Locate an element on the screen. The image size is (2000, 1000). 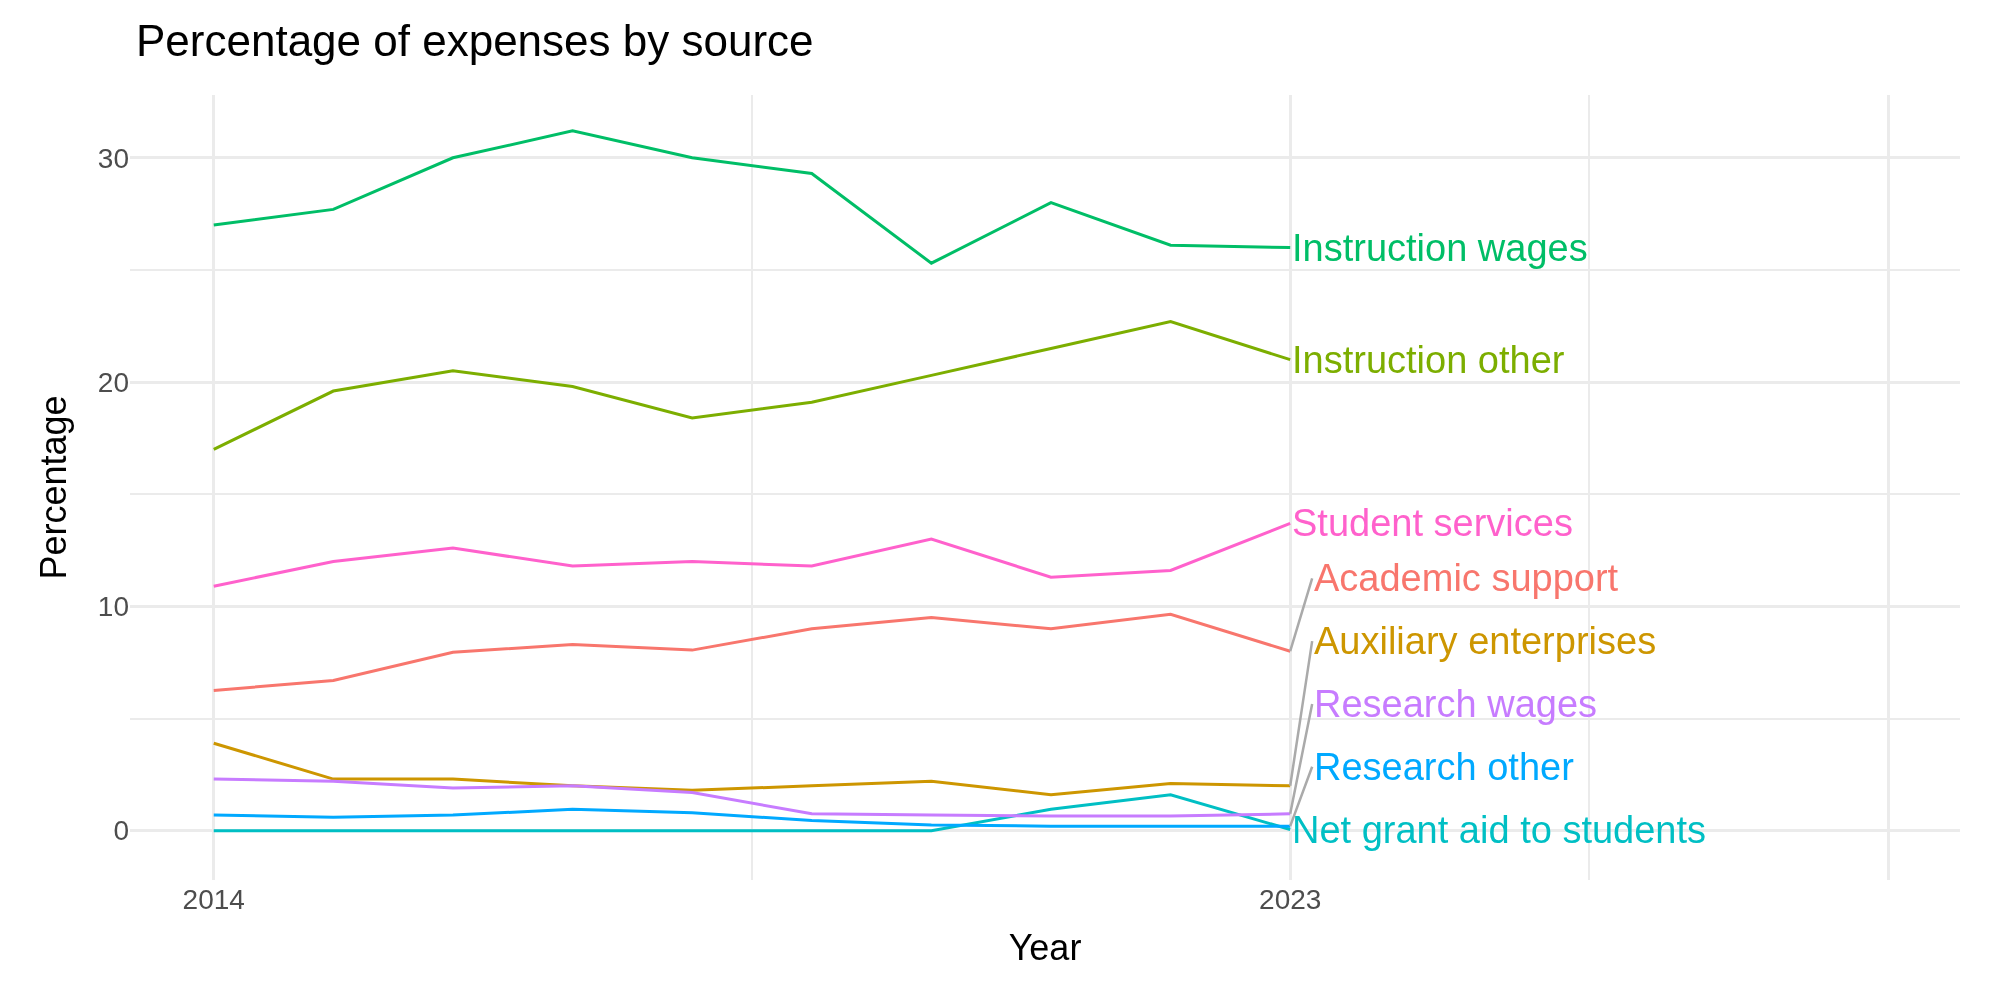
y-tick-label: 10 is located at coordinates (113, 607).